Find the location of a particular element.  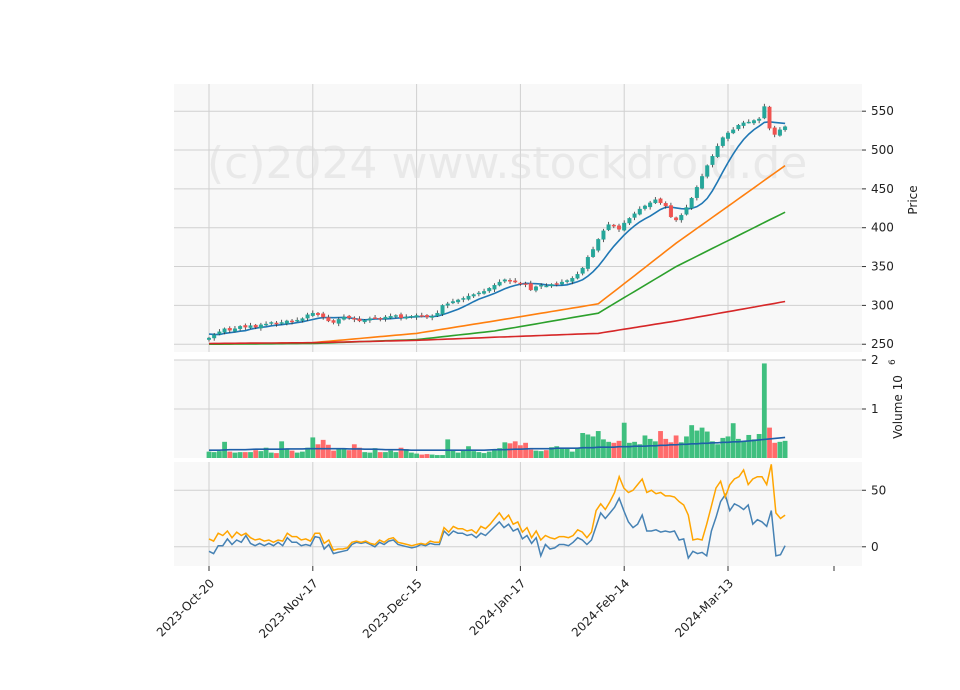

price-tick-label: 450 is located at coordinates (882, 189).